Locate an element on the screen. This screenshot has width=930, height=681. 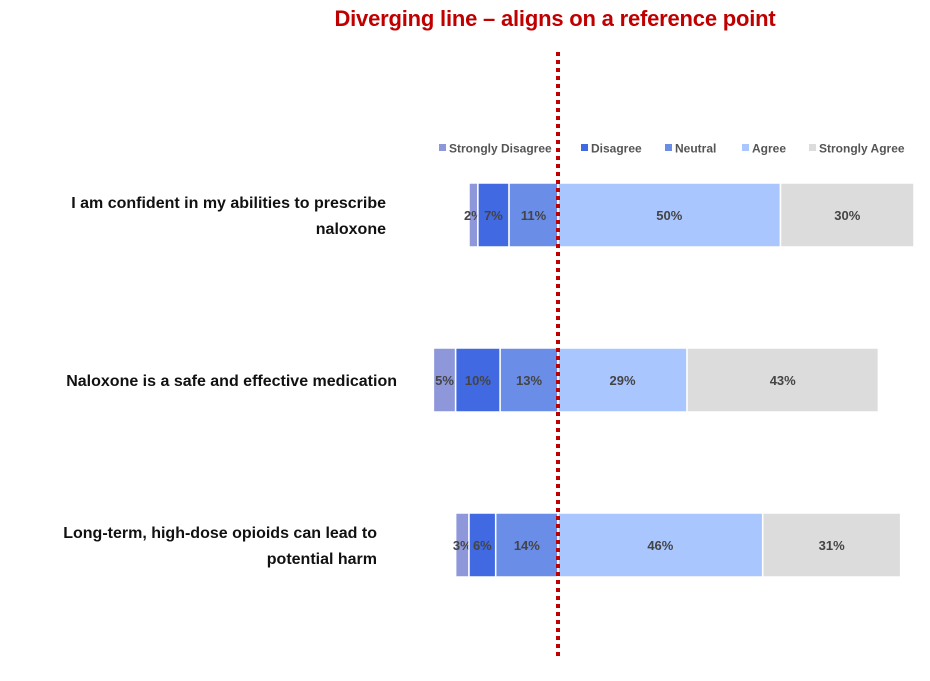
category-label: potential harm is located at coordinates (322, 559).